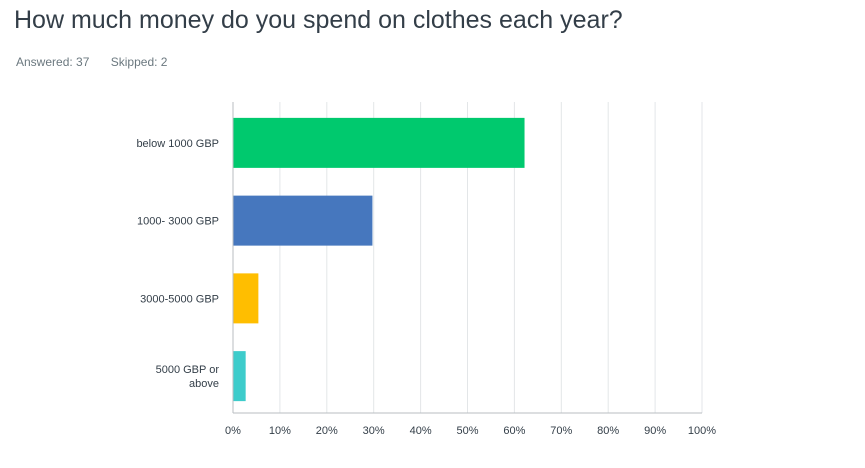 The height and width of the screenshot is (468, 865). I want to click on x-tick-label: 90%, so click(655, 431).